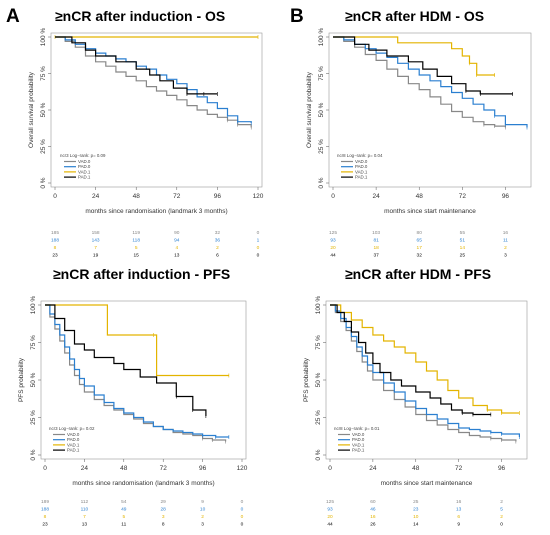 The image size is (550, 535). Describe the element at coordinates (177, 241) in the screenshot. I see `risk-count: 94` at that location.